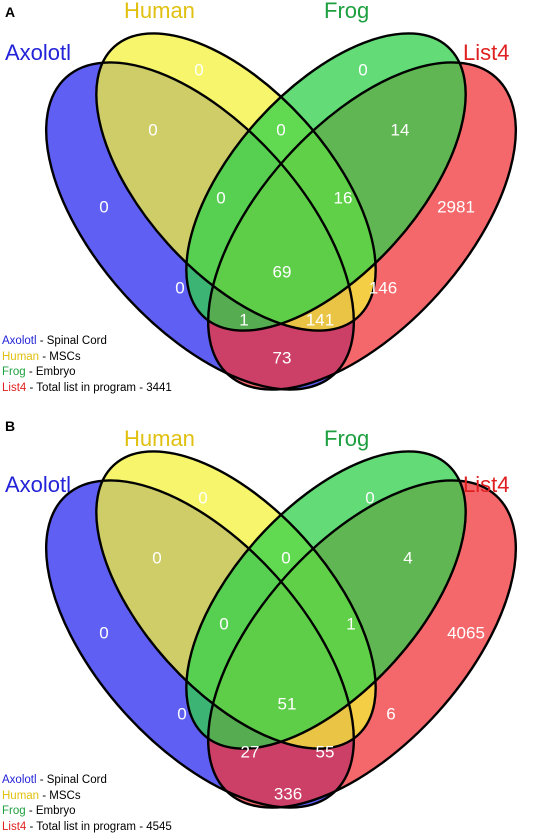  I want to click on count-human-frog-list4: 16, so click(343, 198).